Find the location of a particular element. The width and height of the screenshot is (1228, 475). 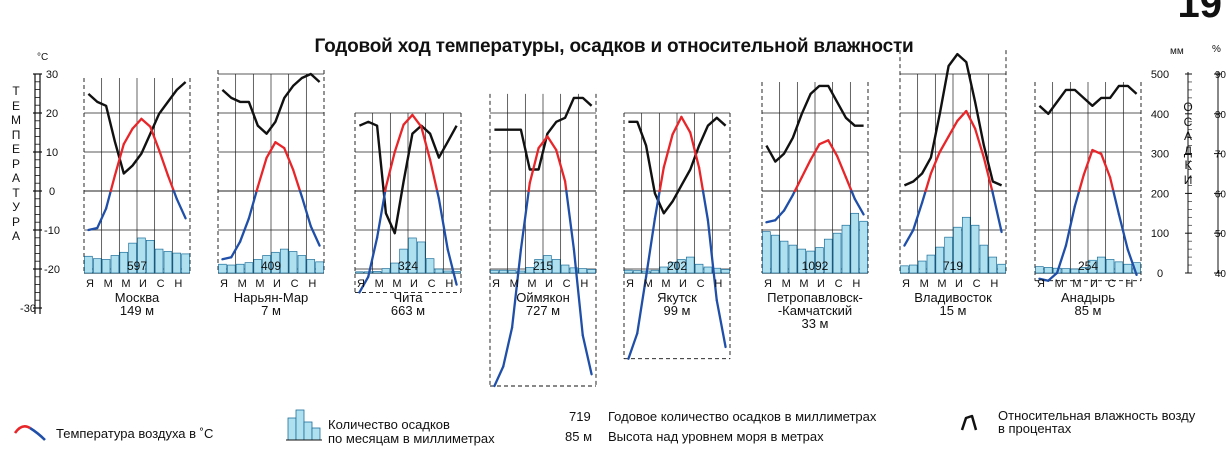

month-letter: С is located at coordinates (567, 284).